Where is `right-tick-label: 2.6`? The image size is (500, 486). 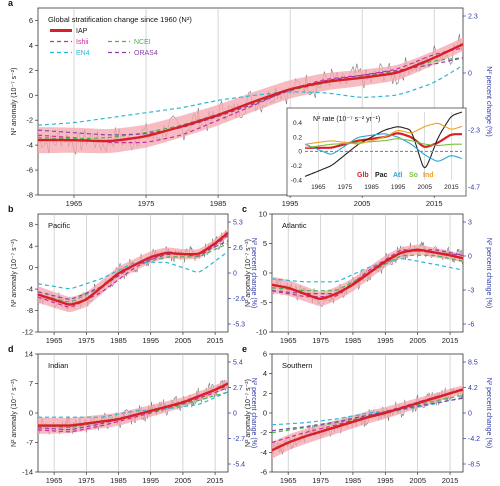 right-tick-label: 2.6 is located at coordinates (238, 248).